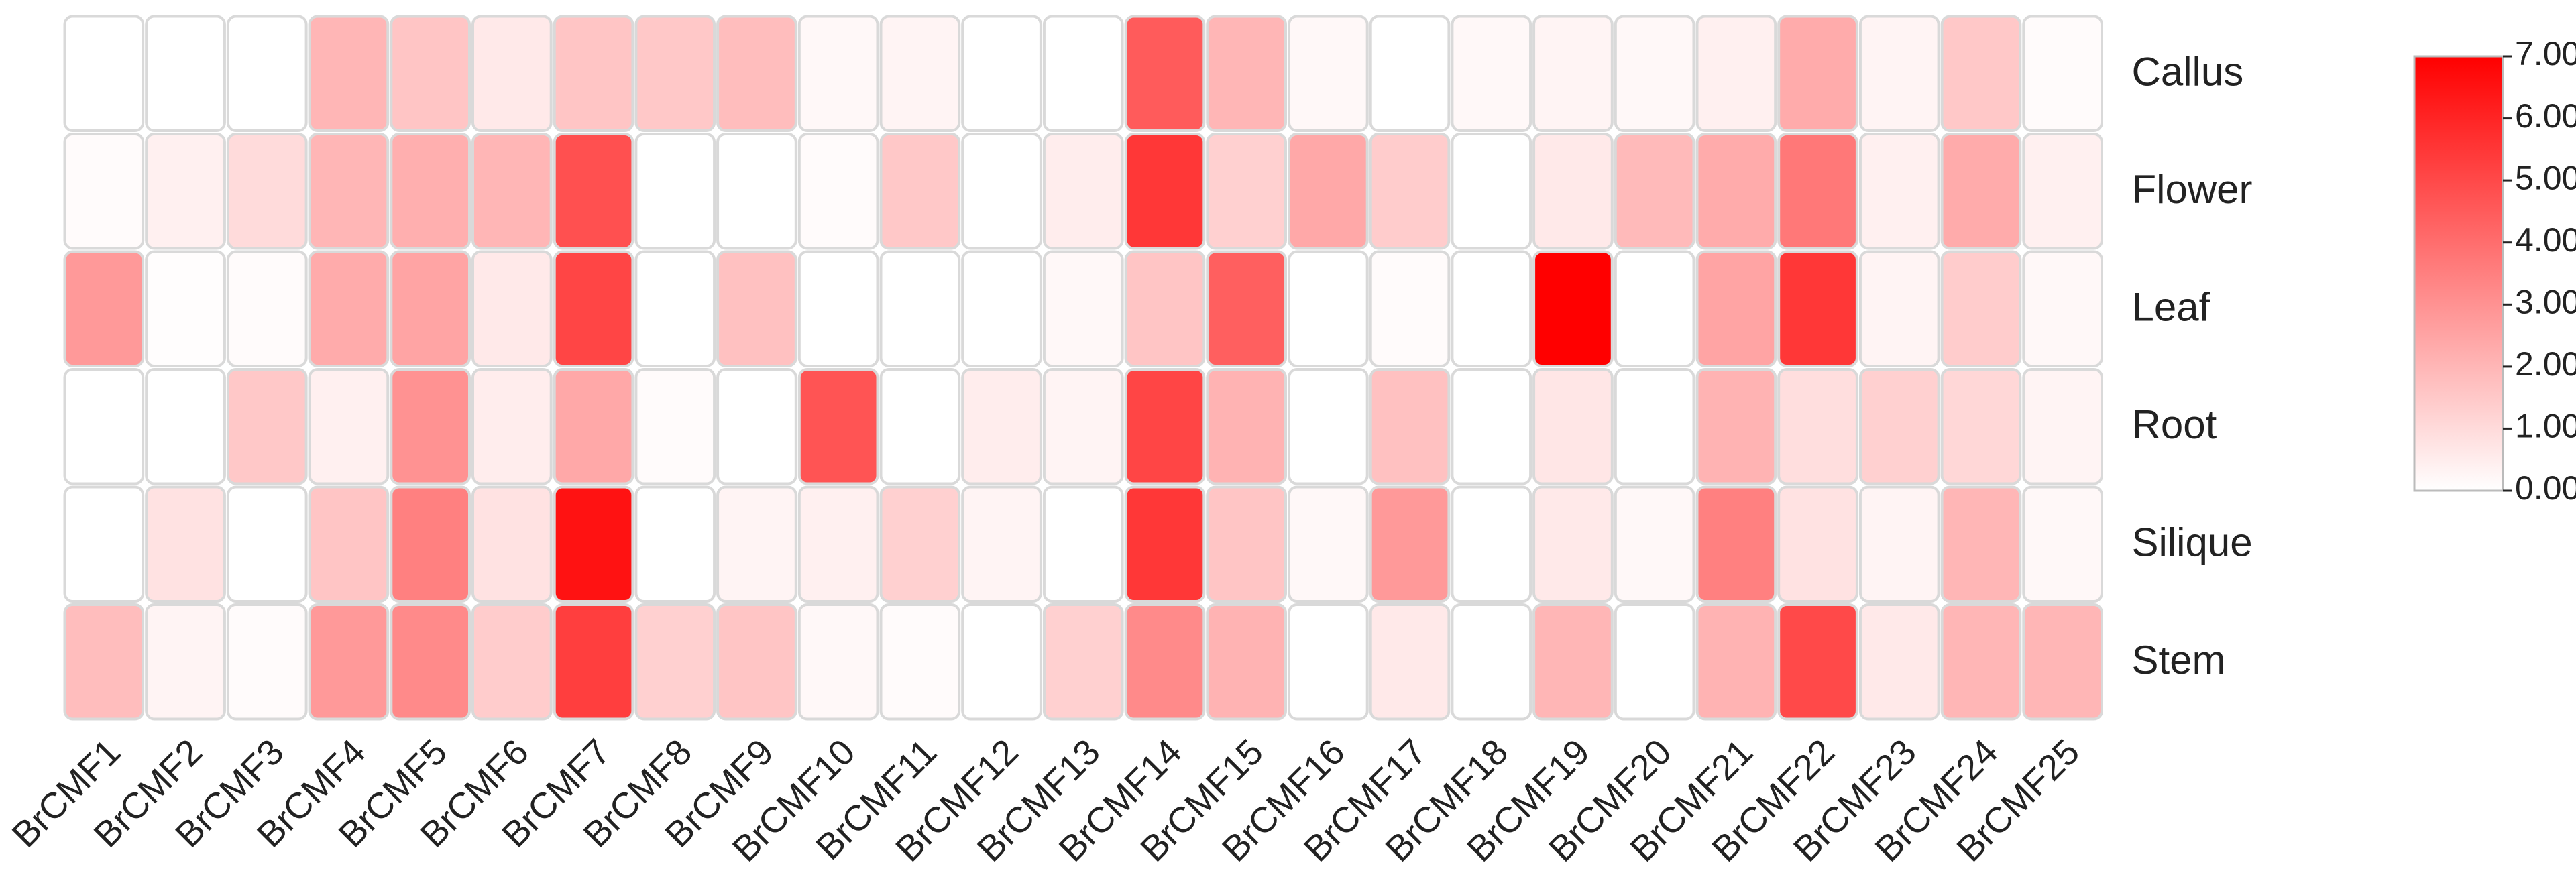  Describe the element at coordinates (1981, 308) in the screenshot. I see `heatmap-cell-leaf-brcmf24` at that location.